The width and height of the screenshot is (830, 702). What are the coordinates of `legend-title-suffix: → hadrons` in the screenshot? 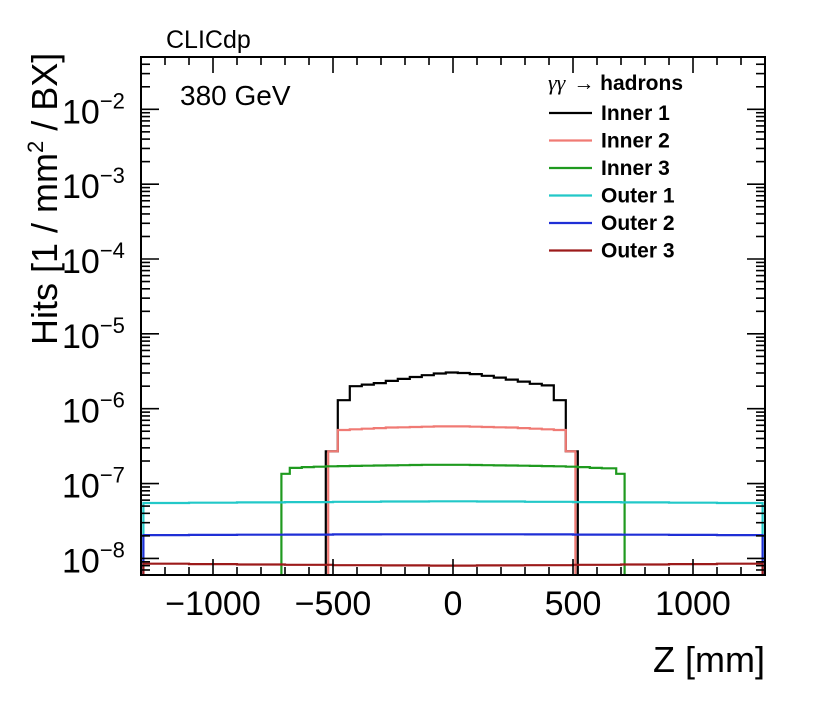 It's located at (628, 83).